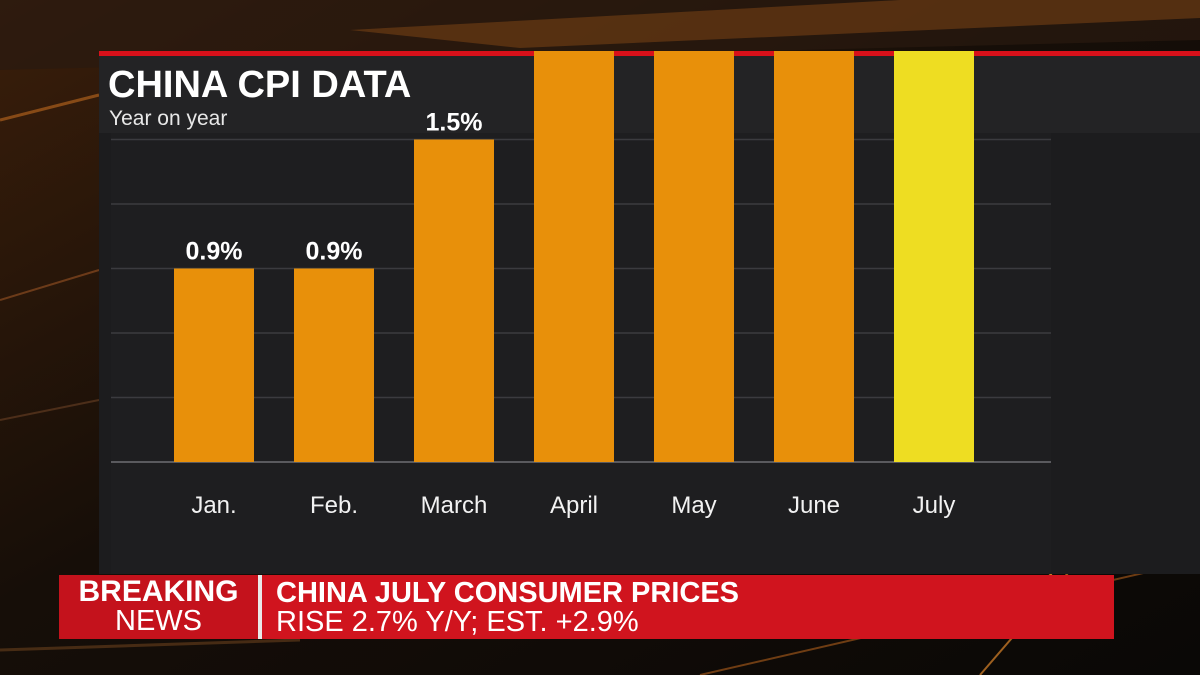 The height and width of the screenshot is (675, 1200). Describe the element at coordinates (693, 505) in the screenshot. I see `x-tick-label: May` at that location.